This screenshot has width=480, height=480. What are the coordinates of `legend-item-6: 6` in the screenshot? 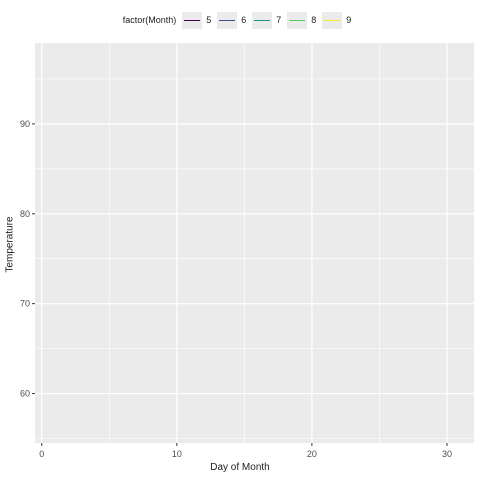 It's located at (232, 20).